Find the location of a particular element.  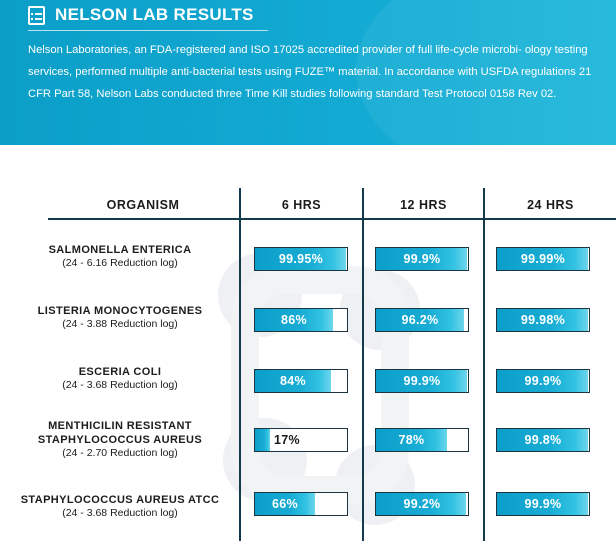

result-bar: 99.8% is located at coordinates (543, 440).